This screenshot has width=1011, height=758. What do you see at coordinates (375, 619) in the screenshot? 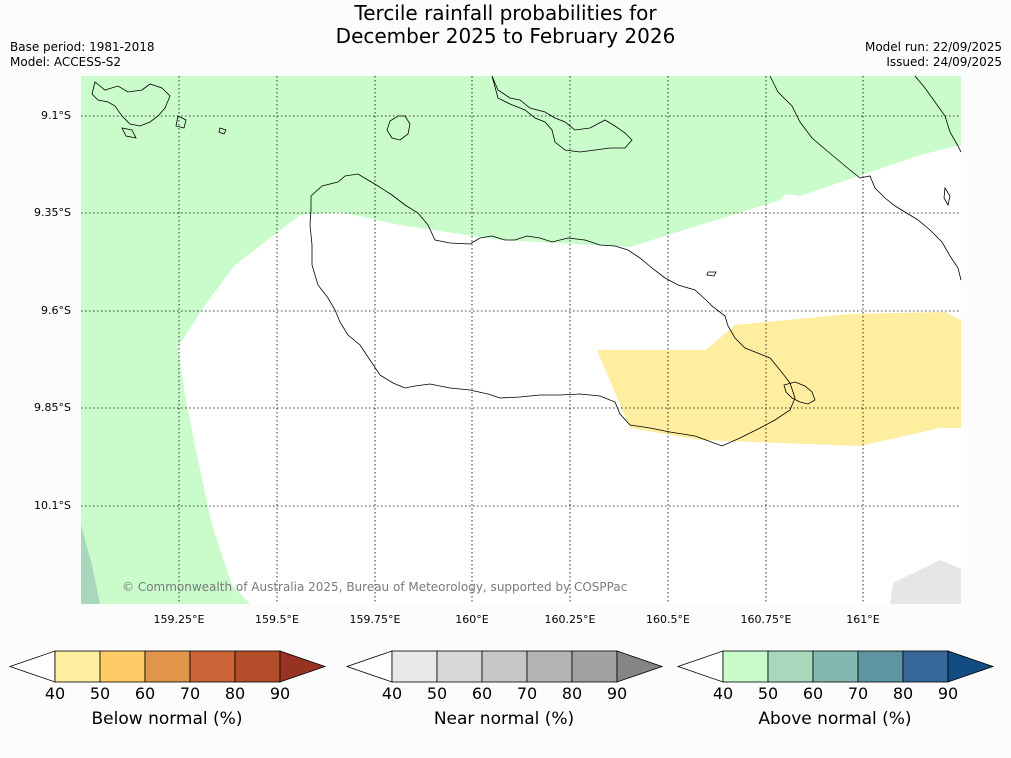
I see `lon-label: 159.75°E` at bounding box center [375, 619].